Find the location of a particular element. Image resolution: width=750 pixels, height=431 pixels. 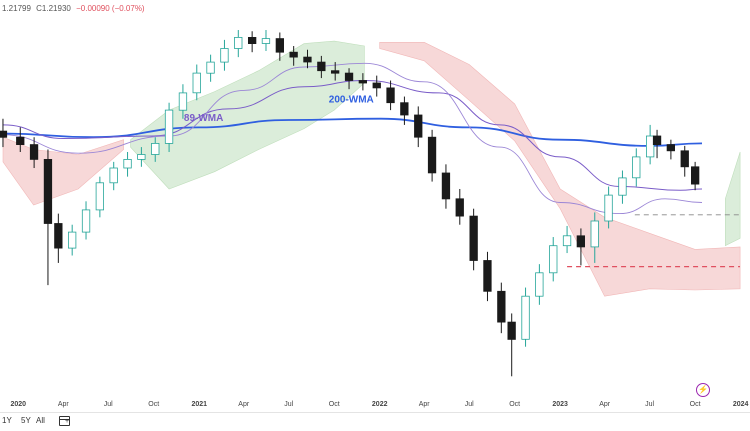

x-tick-label: 2023 is located at coordinates (560, 404).